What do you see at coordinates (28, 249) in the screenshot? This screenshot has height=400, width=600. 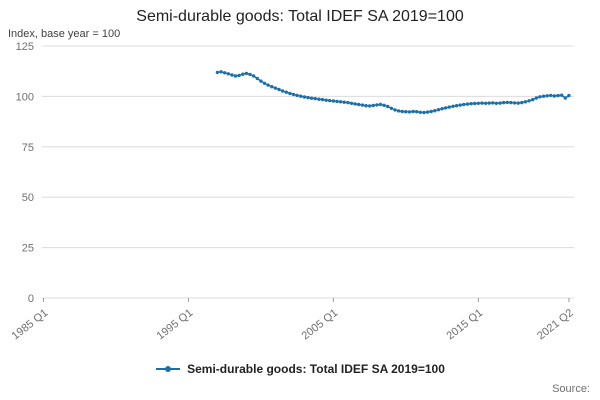 I see `svg-text: 25` at bounding box center [28, 249].